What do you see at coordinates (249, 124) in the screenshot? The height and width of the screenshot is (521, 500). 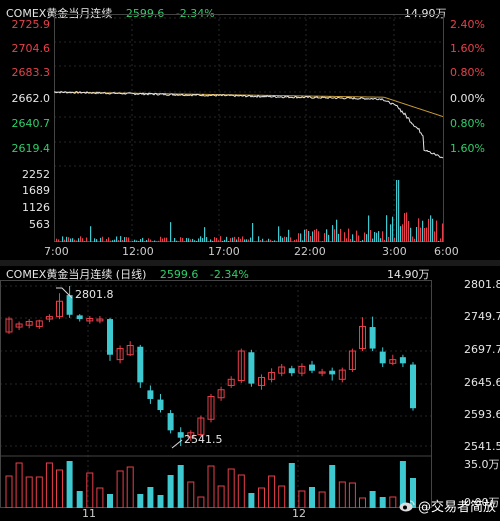 I see `price-line` at bounding box center [249, 124].